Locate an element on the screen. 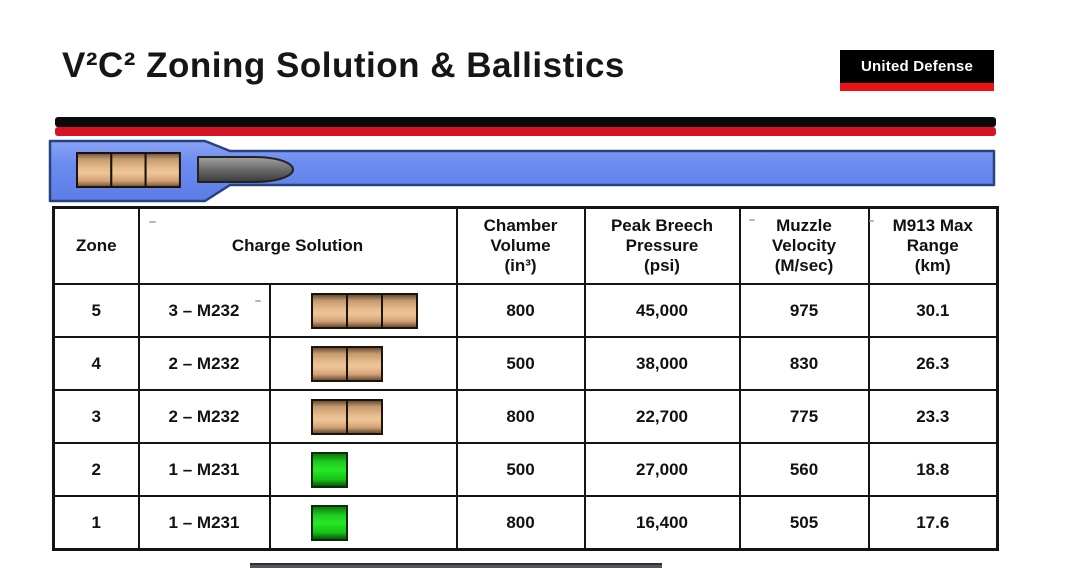  header-charge-solution: Charge Solution is located at coordinates (297, 245).